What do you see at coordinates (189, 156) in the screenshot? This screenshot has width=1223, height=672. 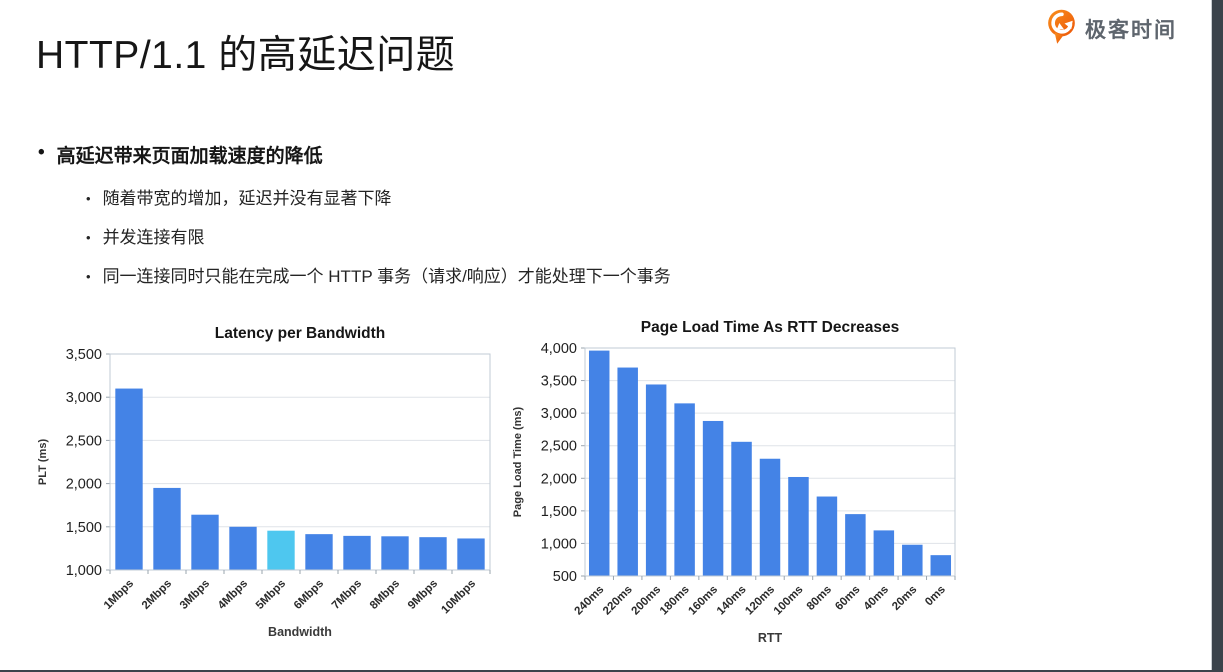 I see `bullet-main-text: 高延迟带来页面加载速度的降低` at bounding box center [189, 156].